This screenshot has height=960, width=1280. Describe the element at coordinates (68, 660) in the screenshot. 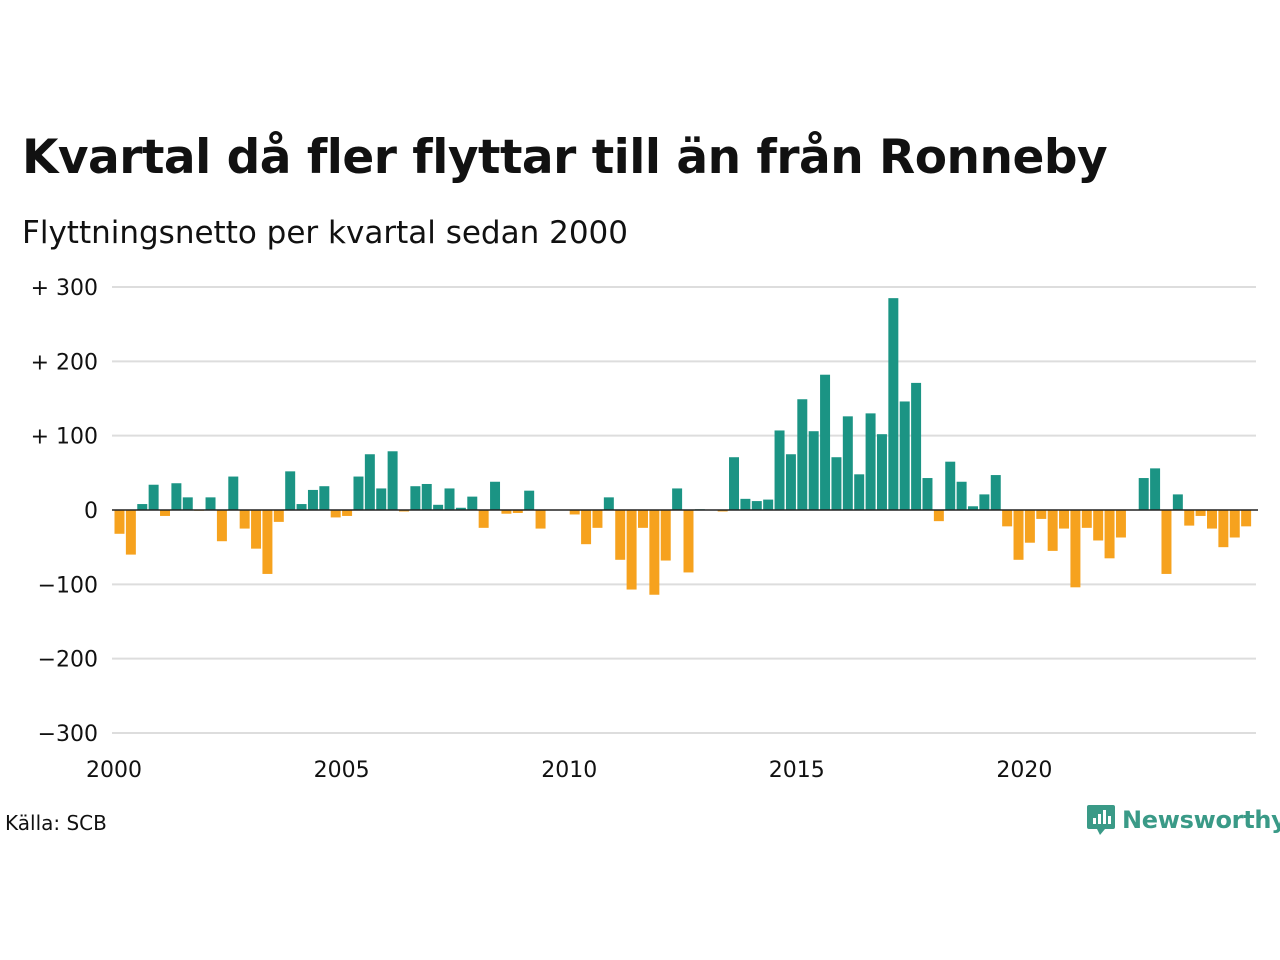

I see `y-tick-label: −200` at that location.